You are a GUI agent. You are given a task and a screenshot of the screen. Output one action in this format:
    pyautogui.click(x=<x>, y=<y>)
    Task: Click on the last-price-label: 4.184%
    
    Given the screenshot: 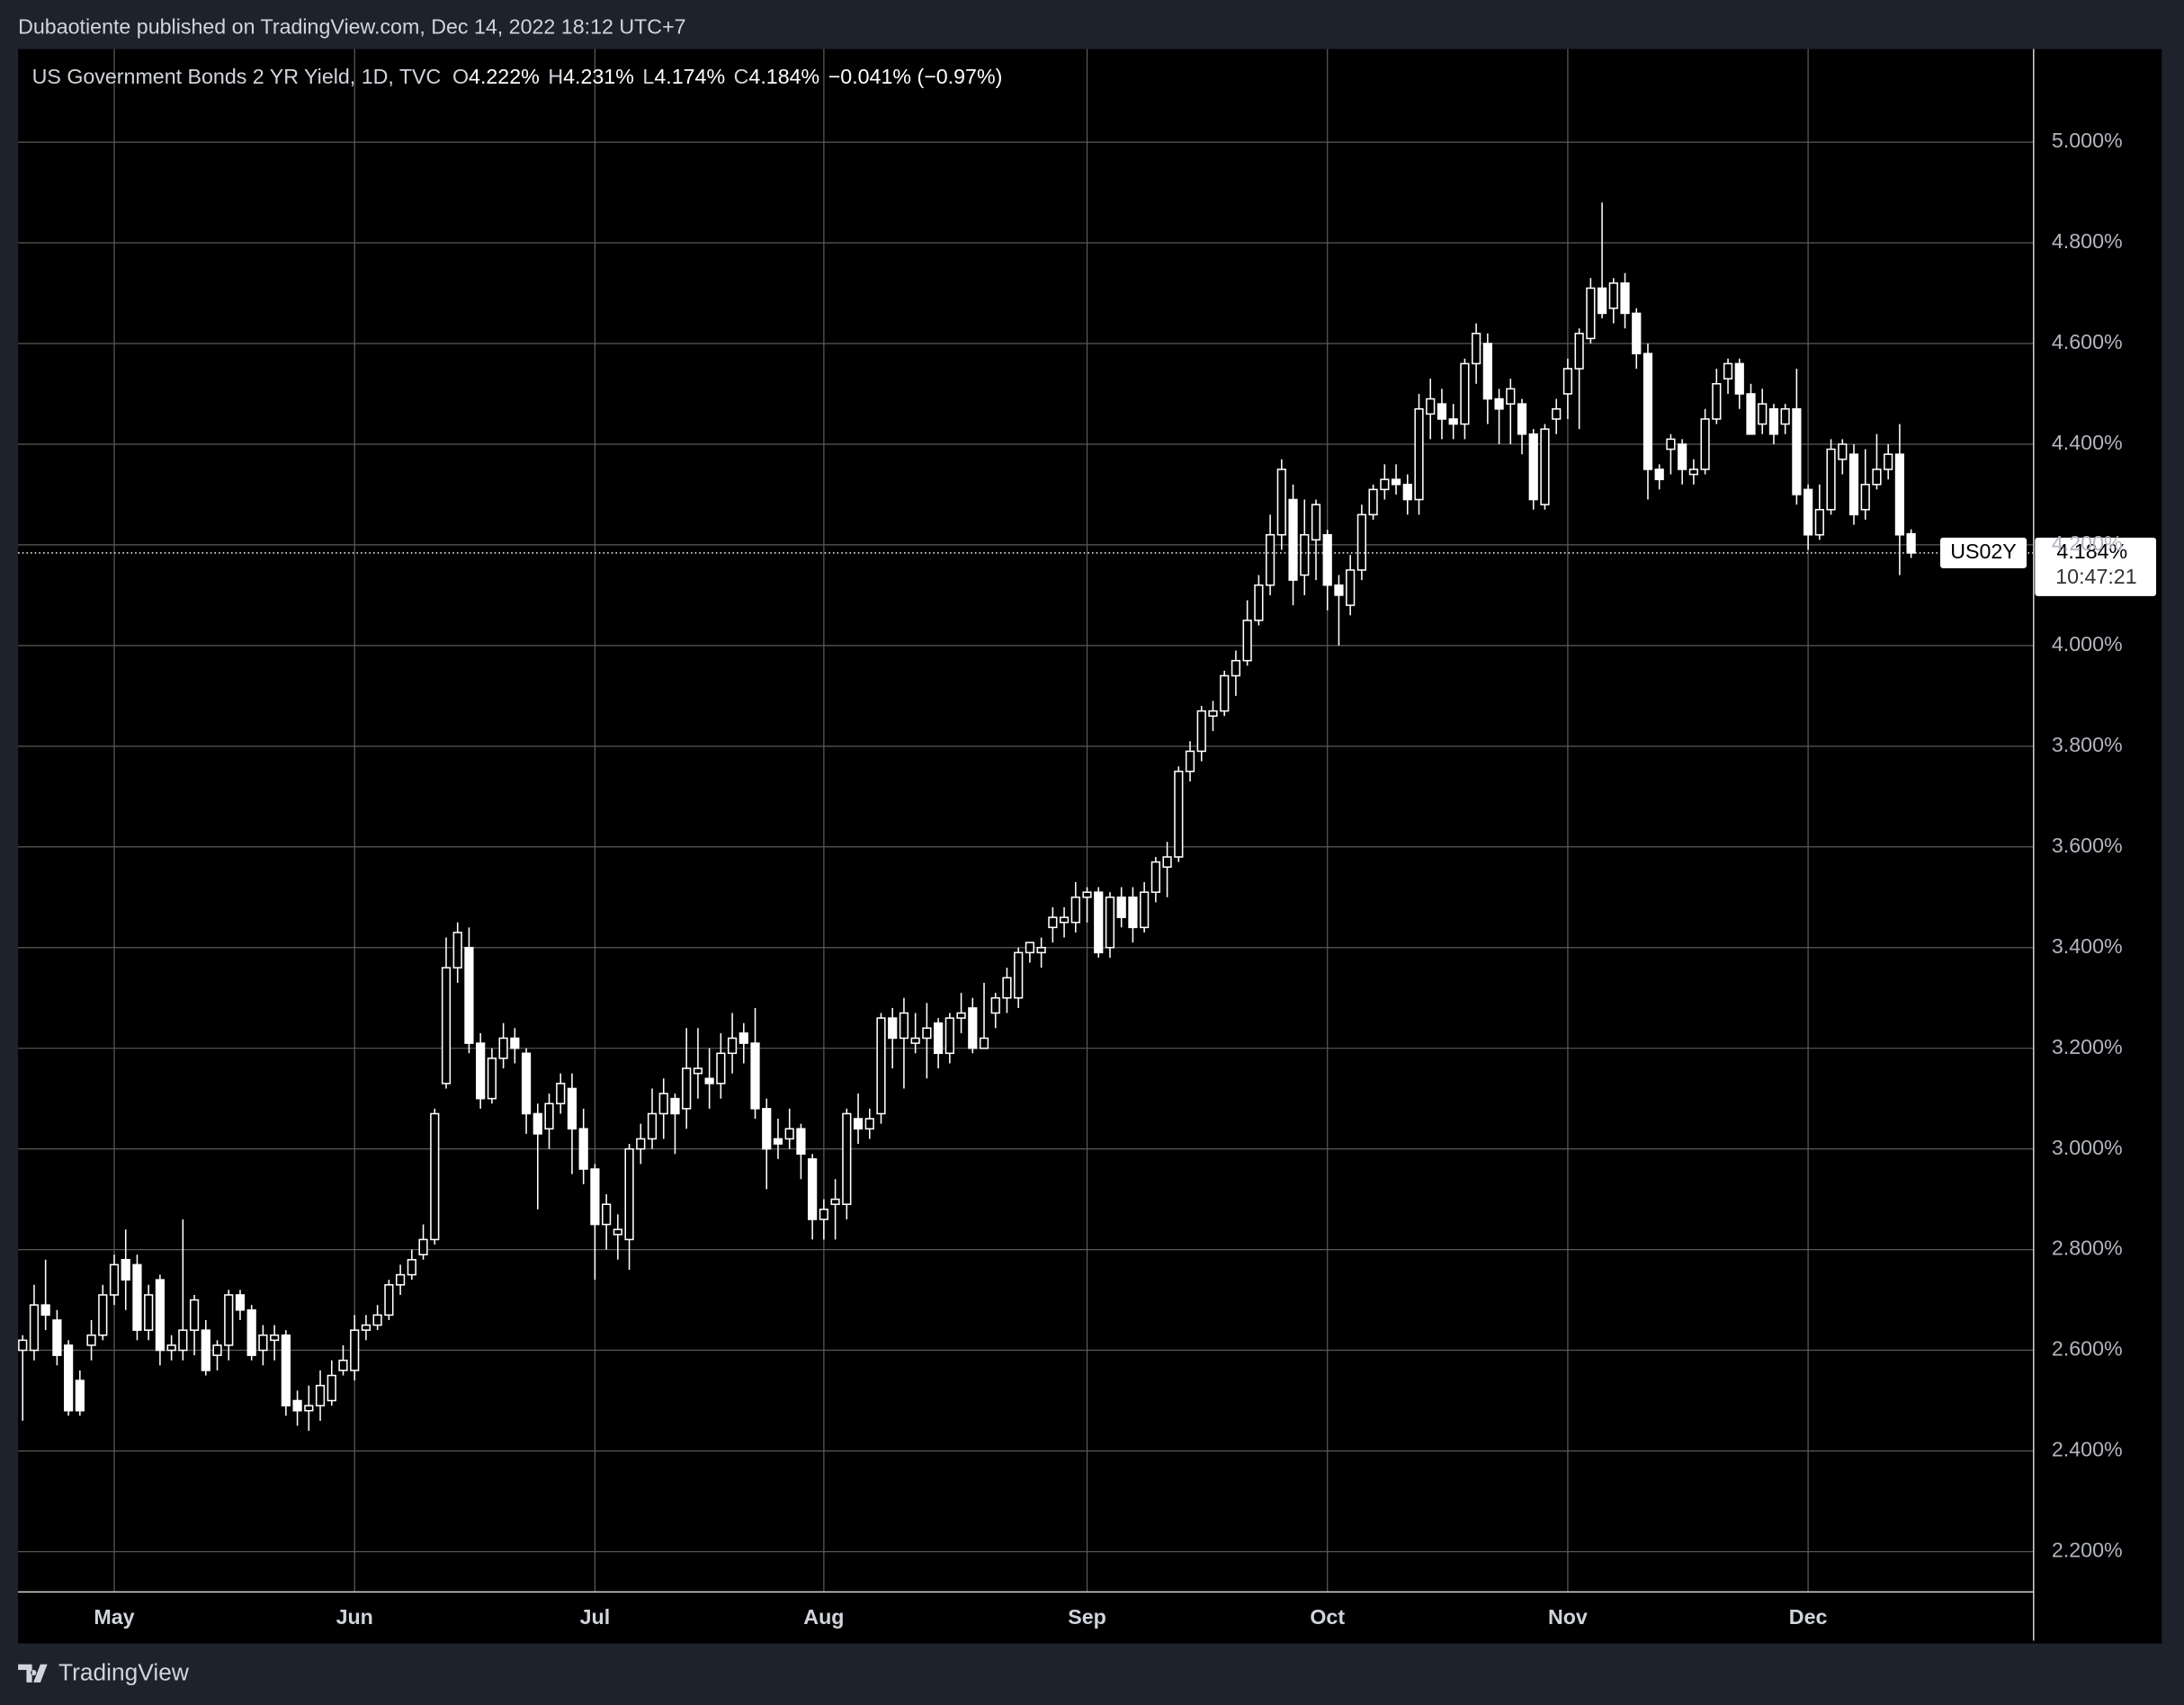 What is the action you would take?
    pyautogui.click(x=2092, y=551)
    